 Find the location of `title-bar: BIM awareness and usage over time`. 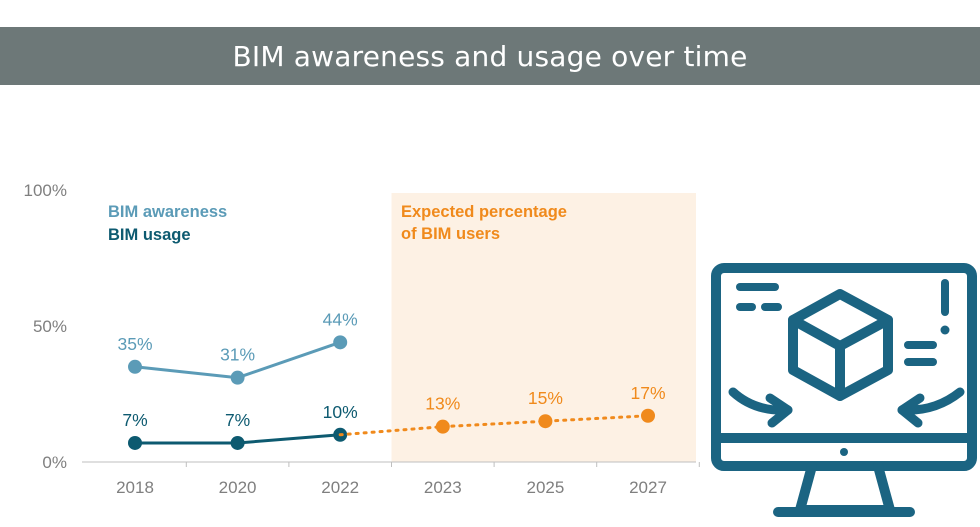

title-bar: BIM awareness and usage over time is located at coordinates (490, 56).